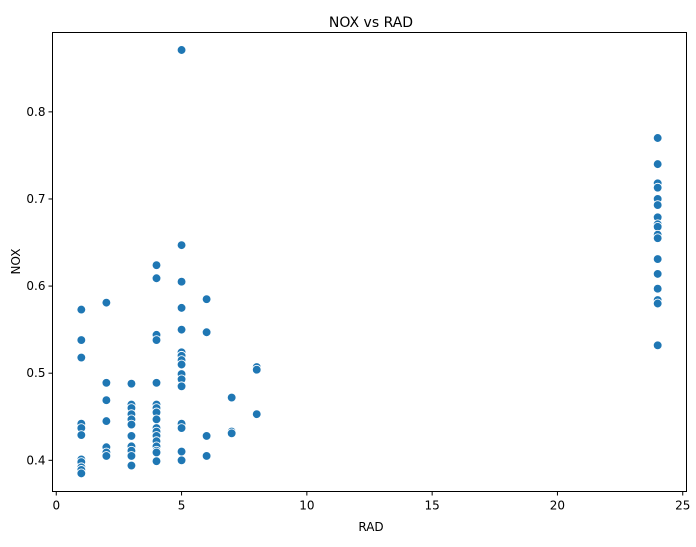 The height and width of the screenshot is (547, 696). Describe the element at coordinates (371, 502) in the screenshot. I see `x-axis-ticks: 0 5 10 15 20 25` at that location.